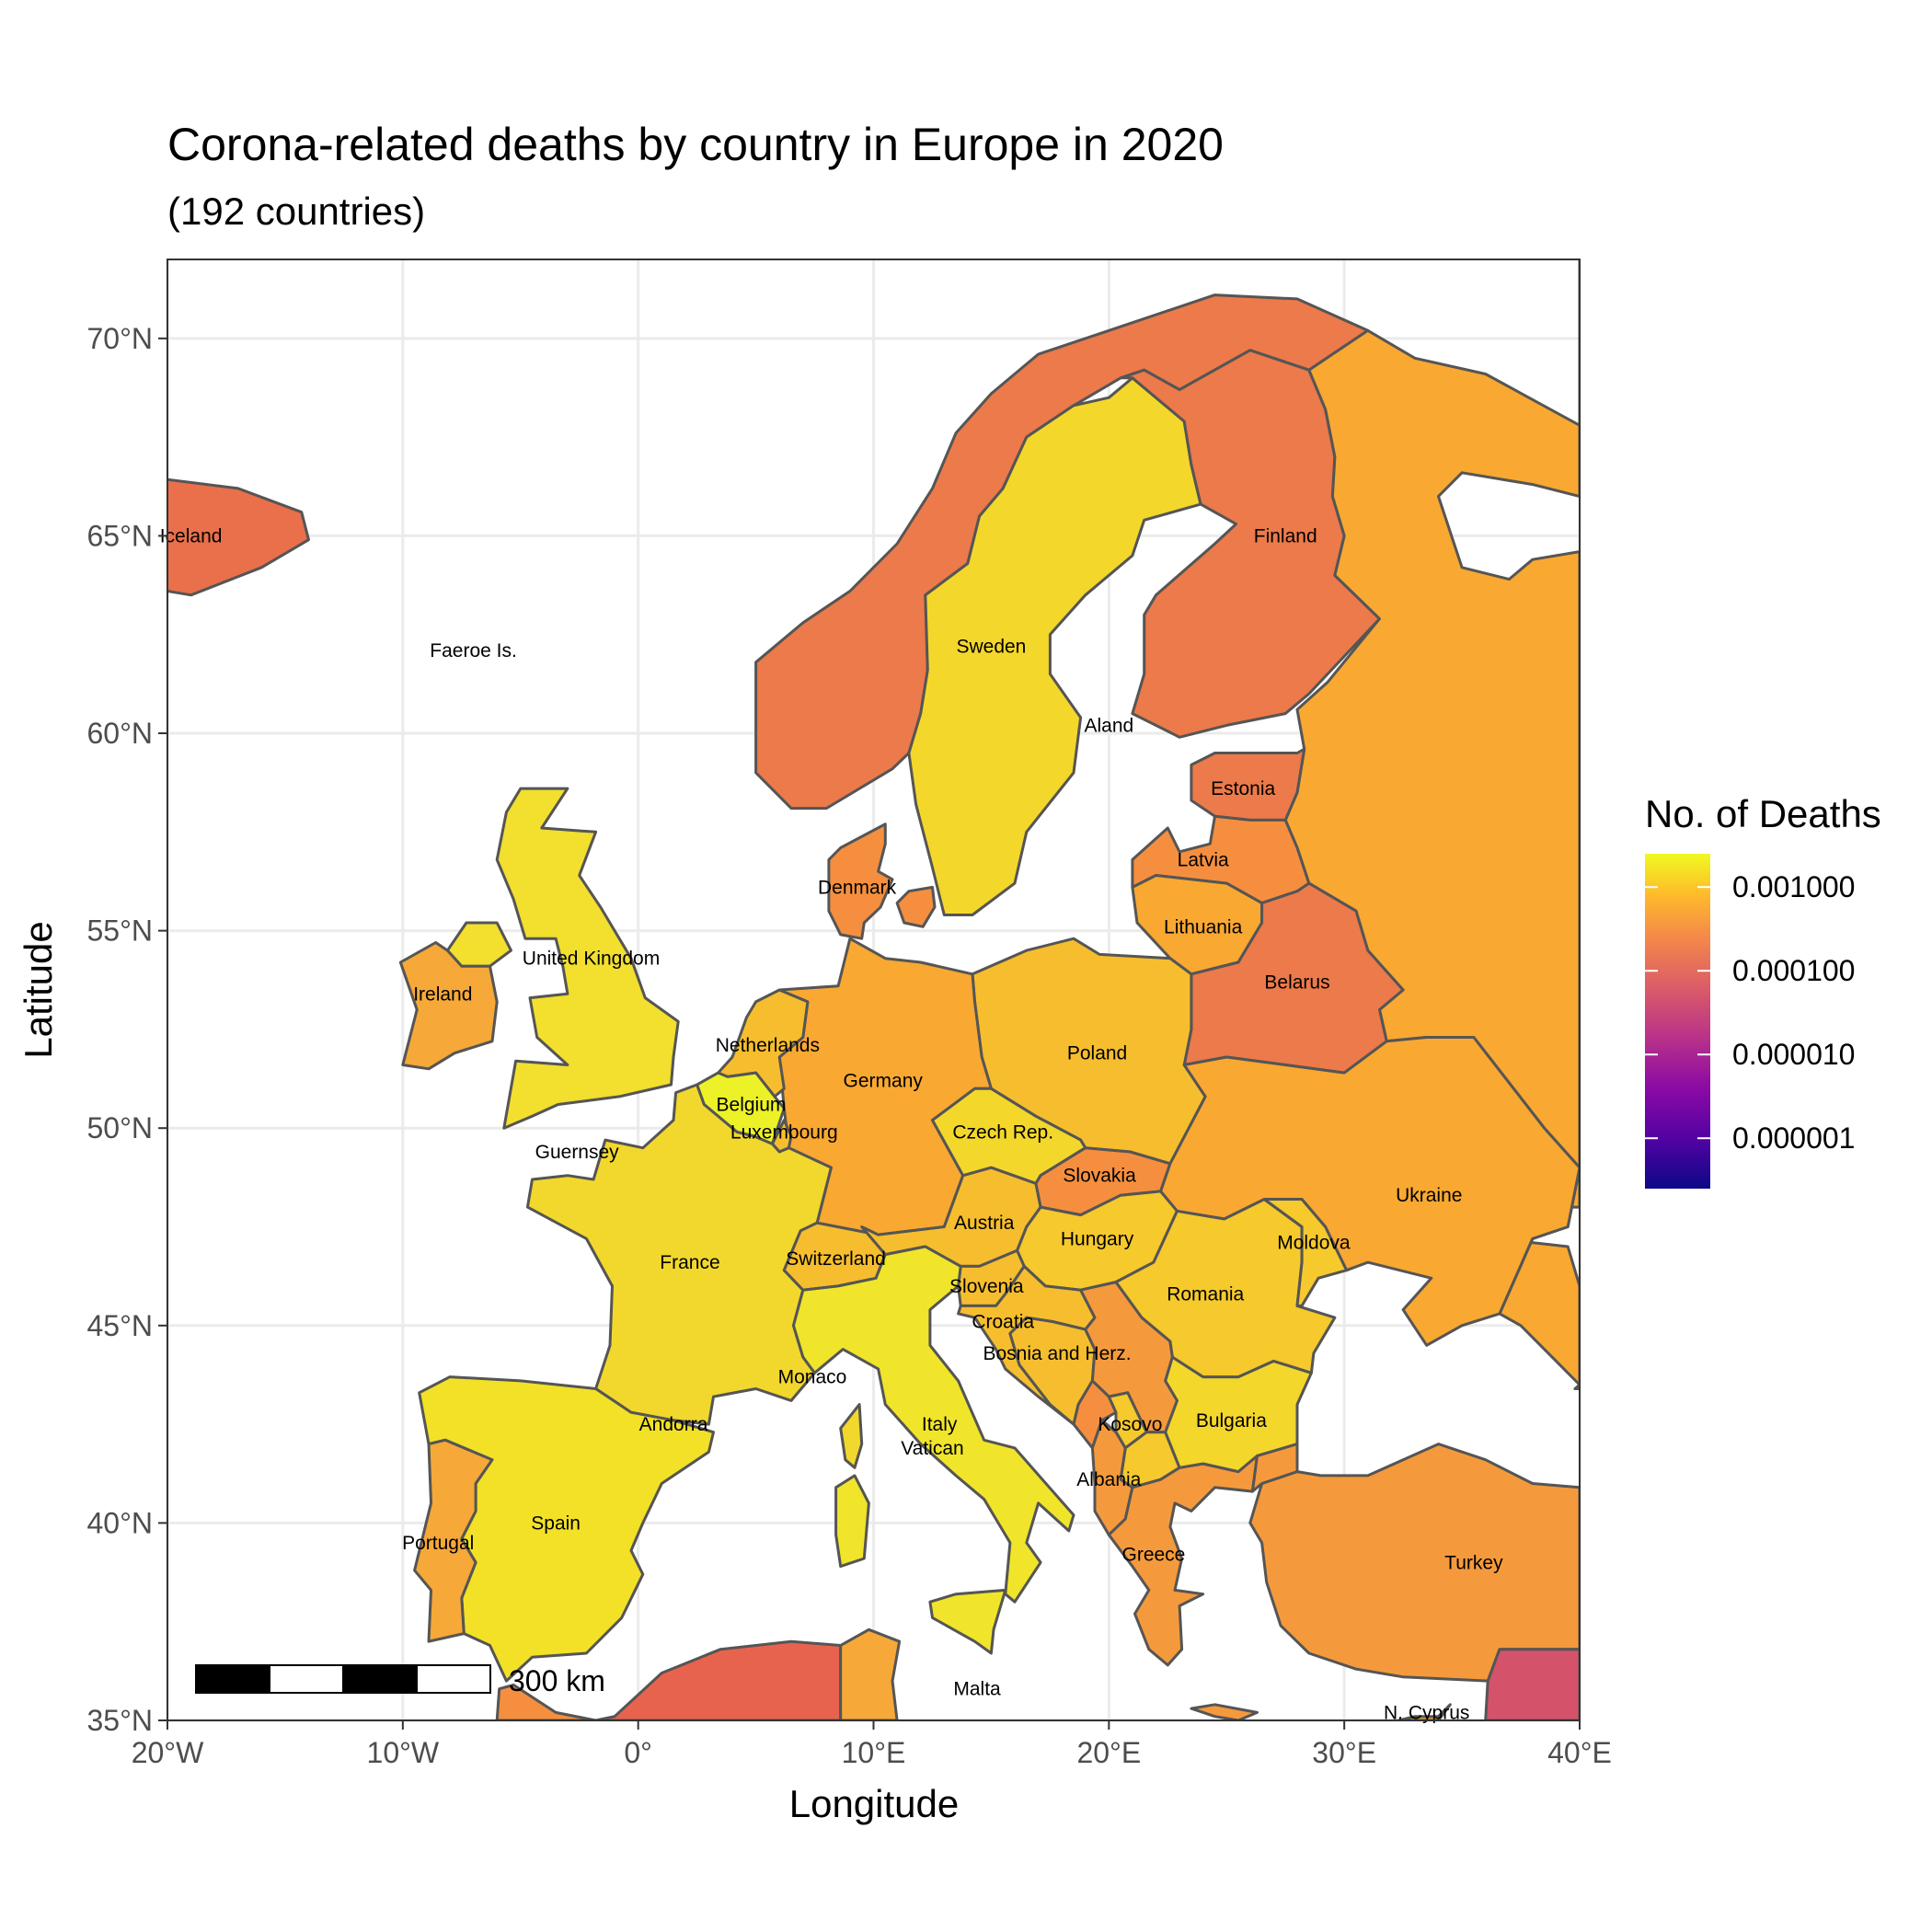 This screenshot has width=1932, height=1932. Describe the element at coordinates (1414, 1563) in the screenshot. I see `country-turkey` at that location.